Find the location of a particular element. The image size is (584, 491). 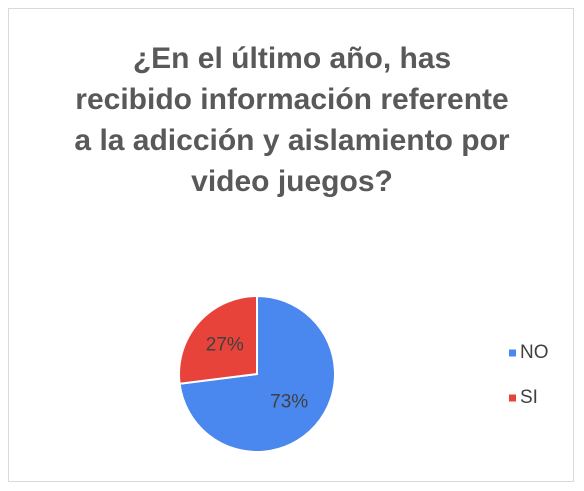

legend-label: NO is located at coordinates (534, 352).